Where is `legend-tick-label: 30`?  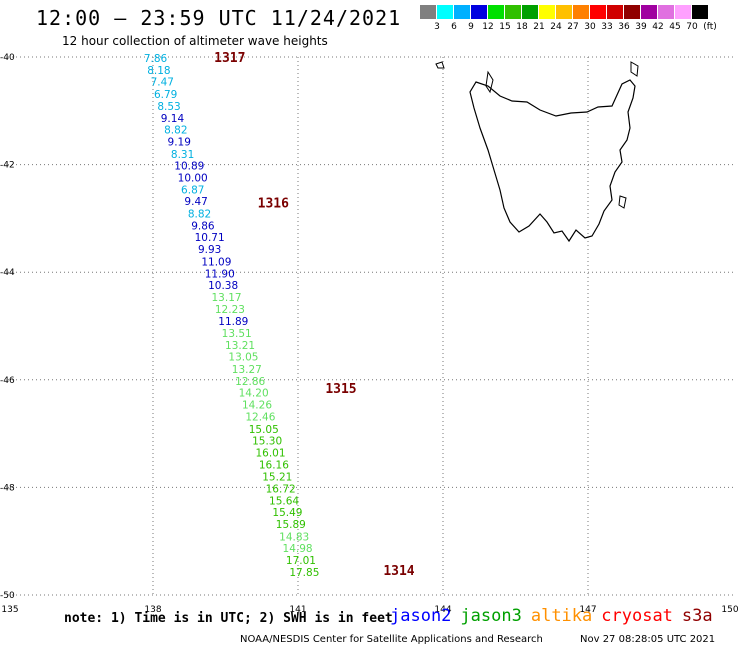 legend-tick-label: 30 is located at coordinates (590, 27).